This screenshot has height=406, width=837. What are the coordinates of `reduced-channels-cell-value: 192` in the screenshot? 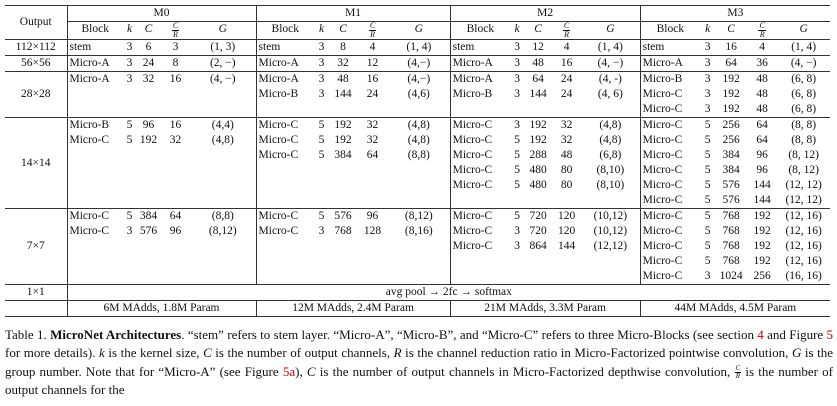 It's located at (762, 216).